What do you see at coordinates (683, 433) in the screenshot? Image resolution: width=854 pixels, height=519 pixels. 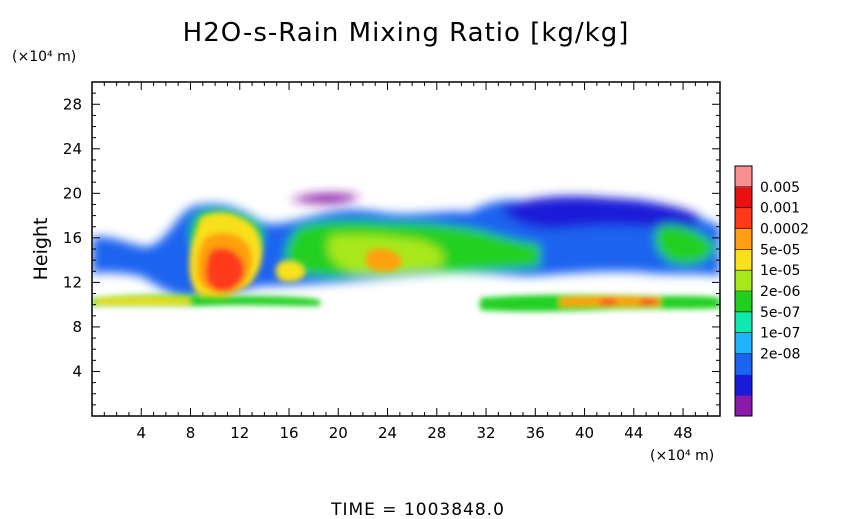 I see `x-tick-label: 48` at bounding box center [683, 433].